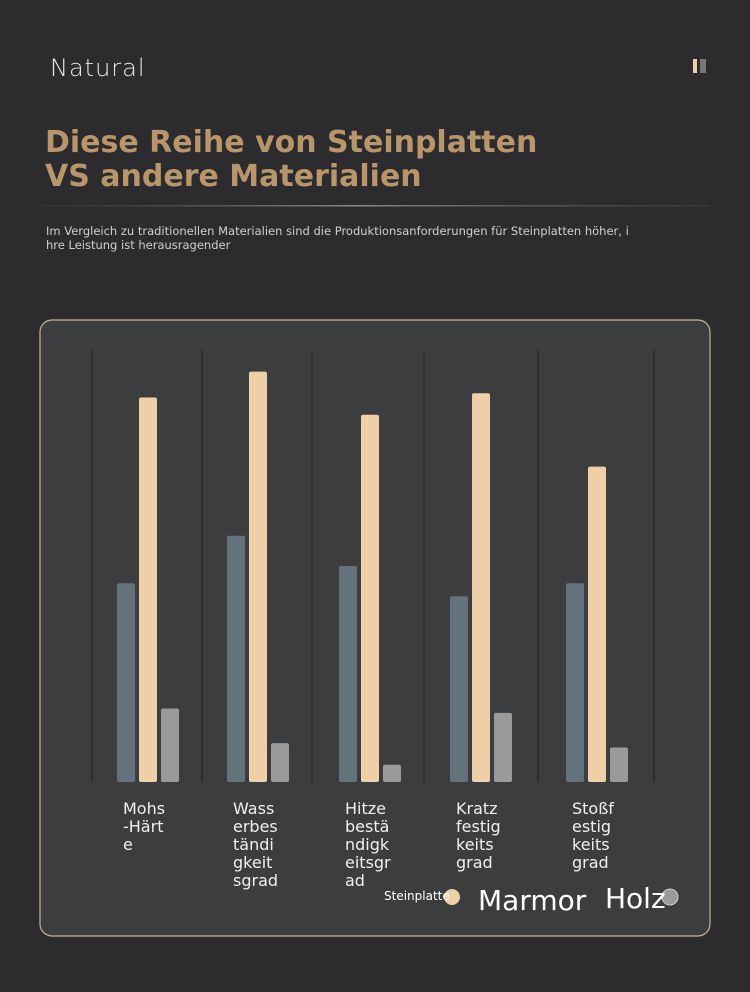 The image size is (750, 992). I want to click on x-tick-label: Mohs-Härte, so click(144, 826).